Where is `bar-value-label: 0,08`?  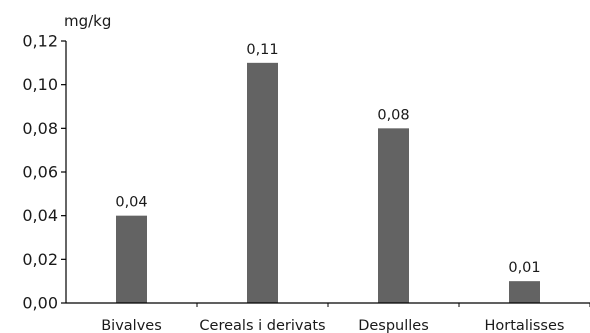 bar-value-label: 0,08 is located at coordinates (393, 115).